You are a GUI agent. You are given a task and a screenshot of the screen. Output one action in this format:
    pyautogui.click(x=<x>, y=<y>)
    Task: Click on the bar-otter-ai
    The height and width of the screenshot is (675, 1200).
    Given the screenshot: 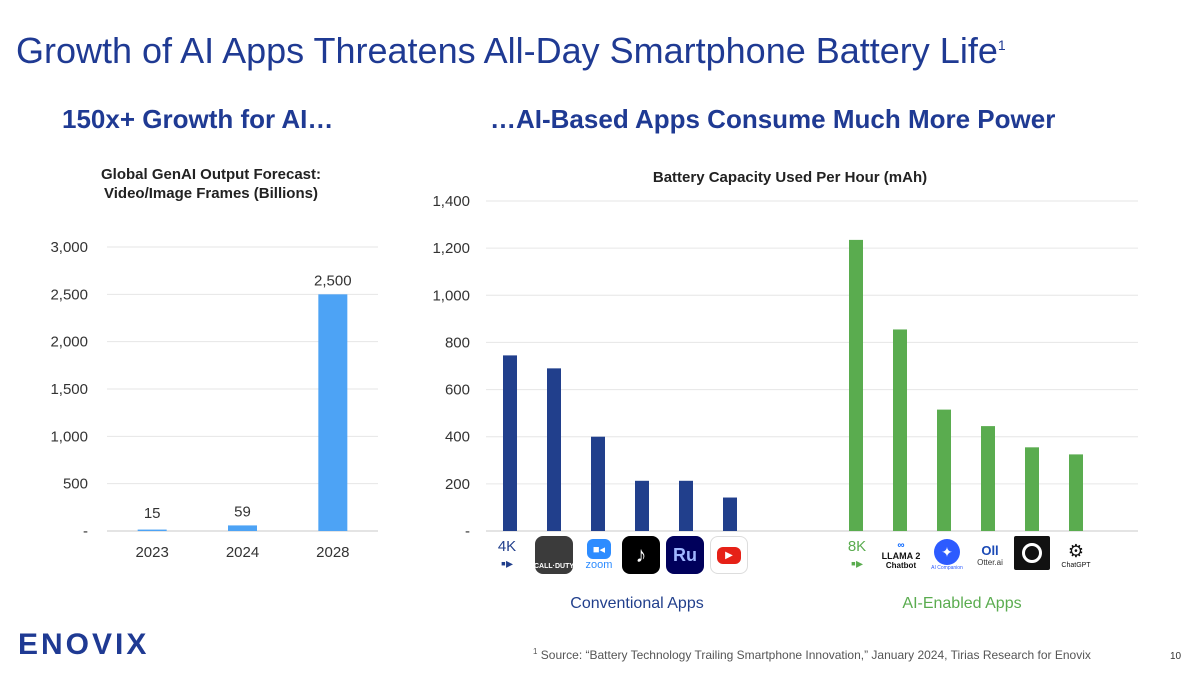 What is the action you would take?
    pyautogui.click(x=988, y=478)
    